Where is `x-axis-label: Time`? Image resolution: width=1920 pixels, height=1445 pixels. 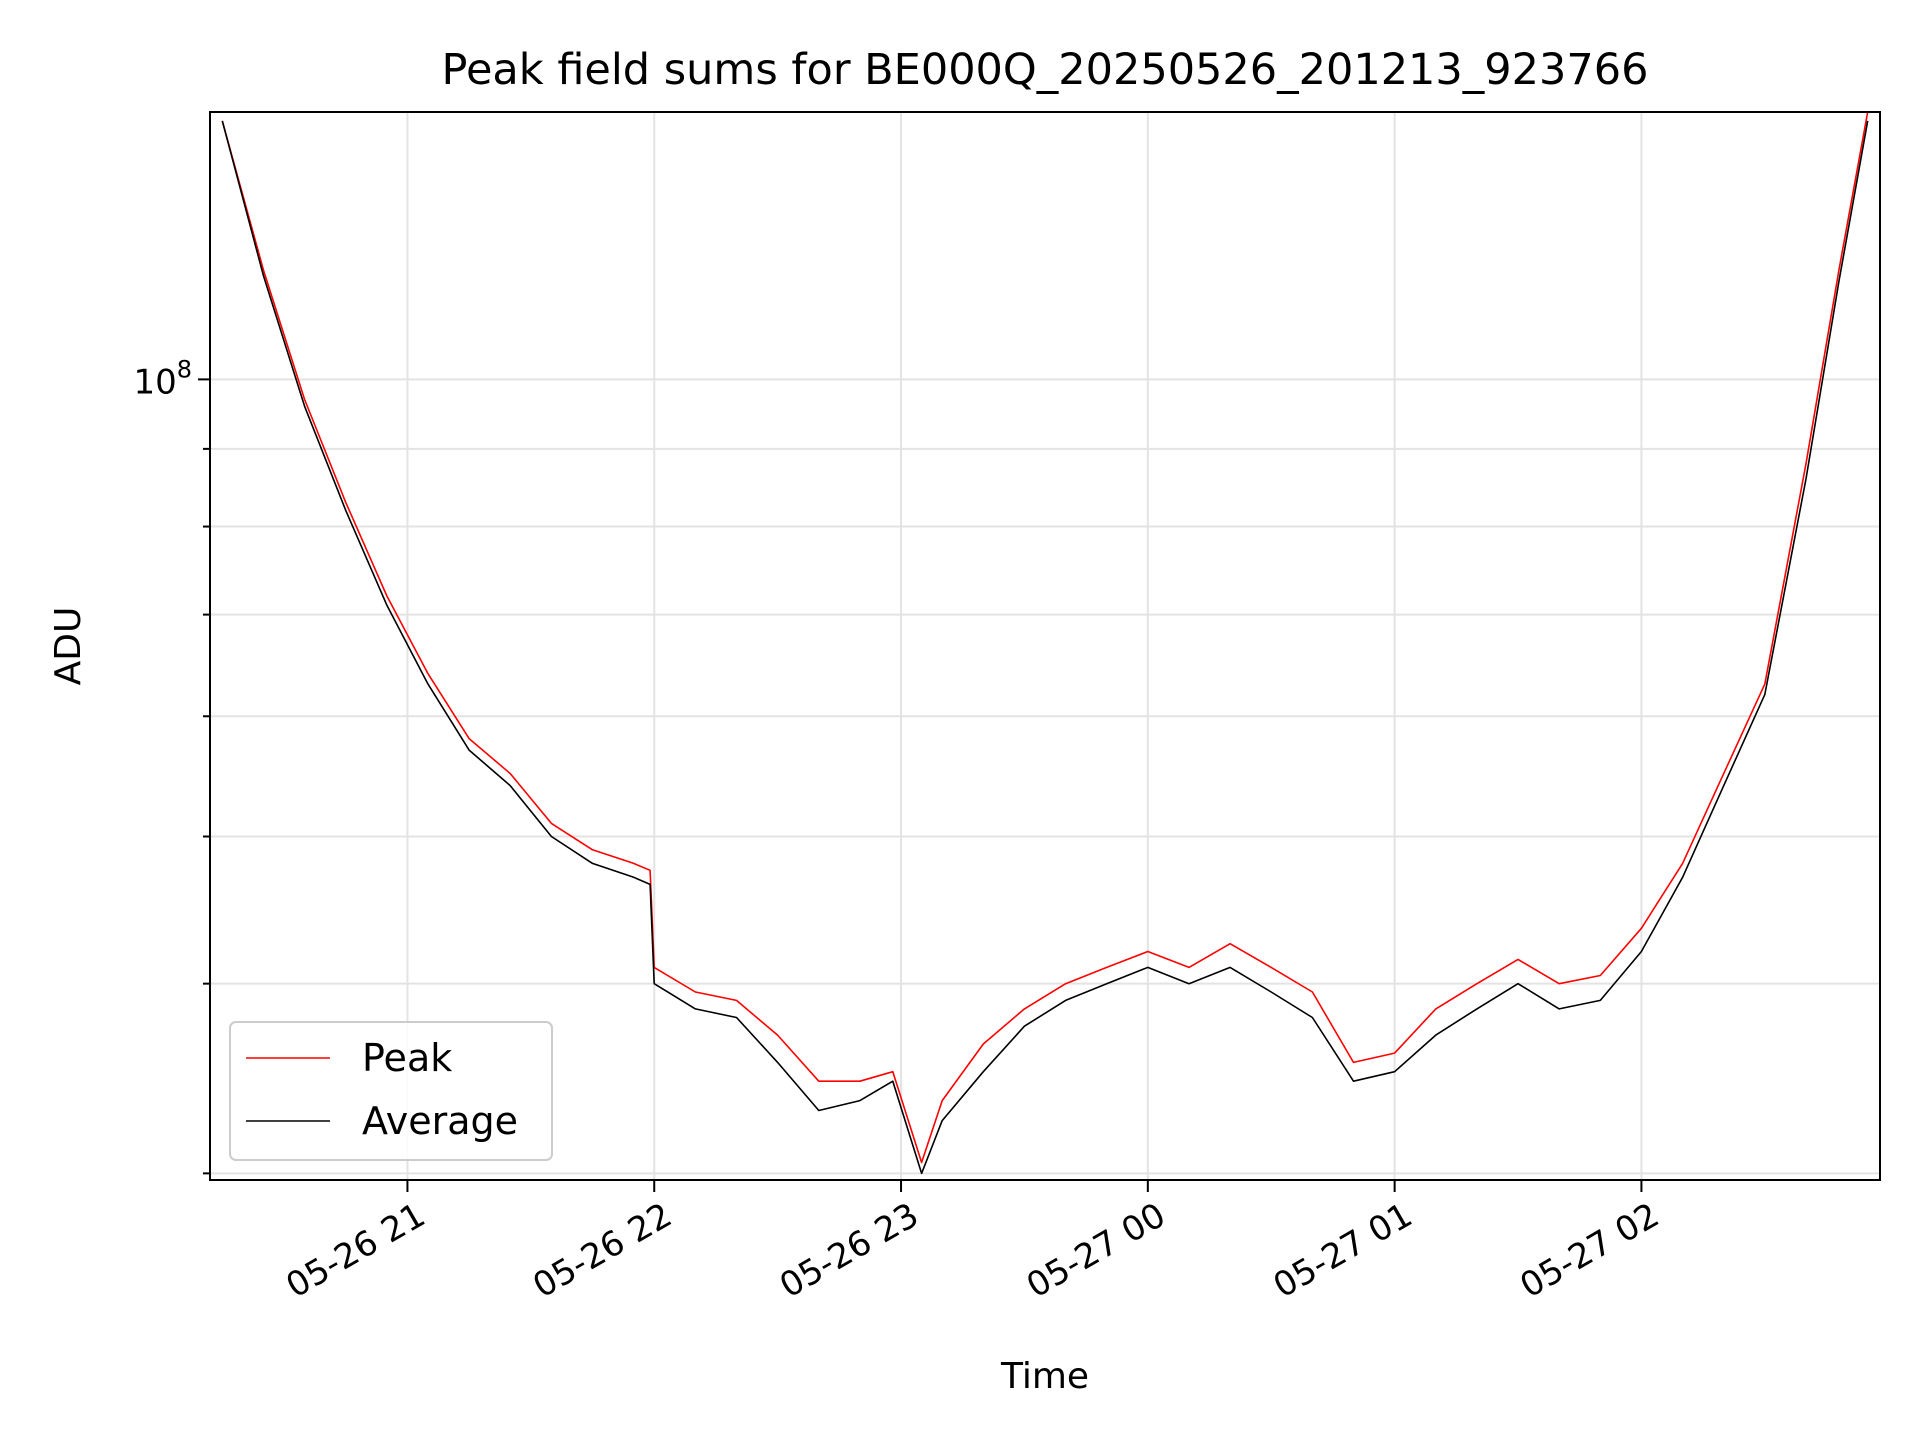
x-axis-label: Time is located at coordinates (1044, 1376).